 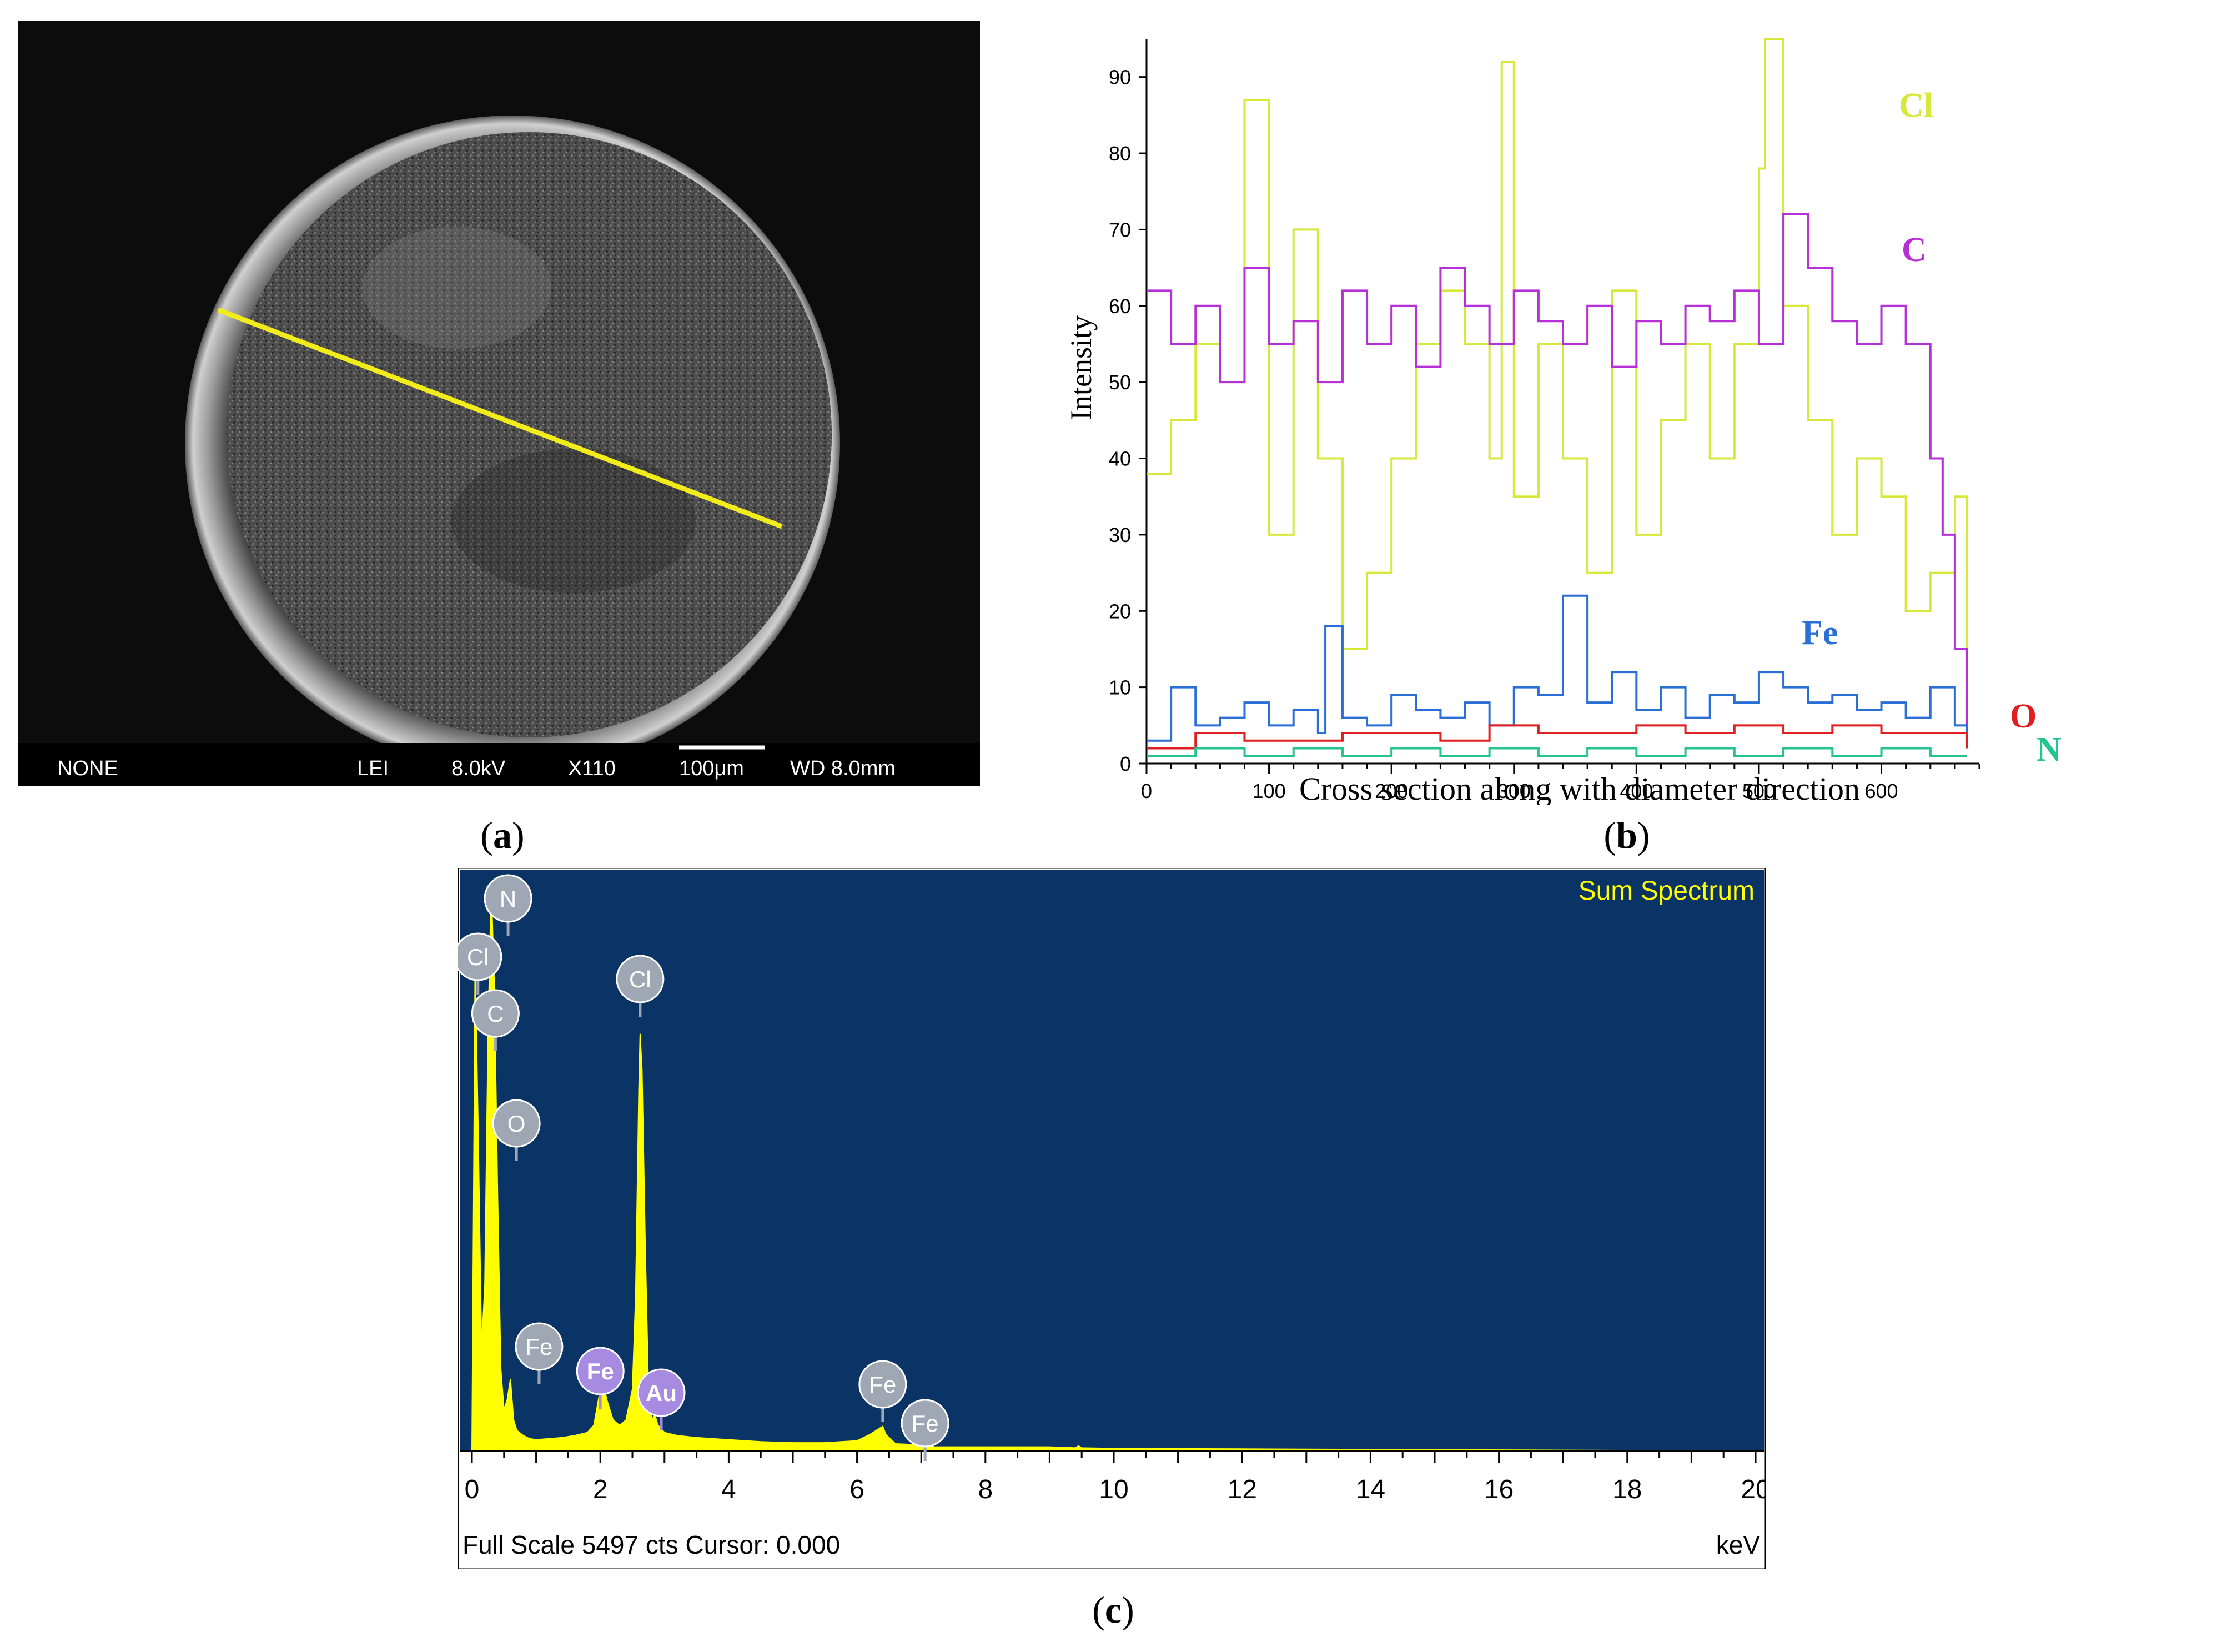 I want to click on sem-info-signal: NONE, so click(x=87, y=768).